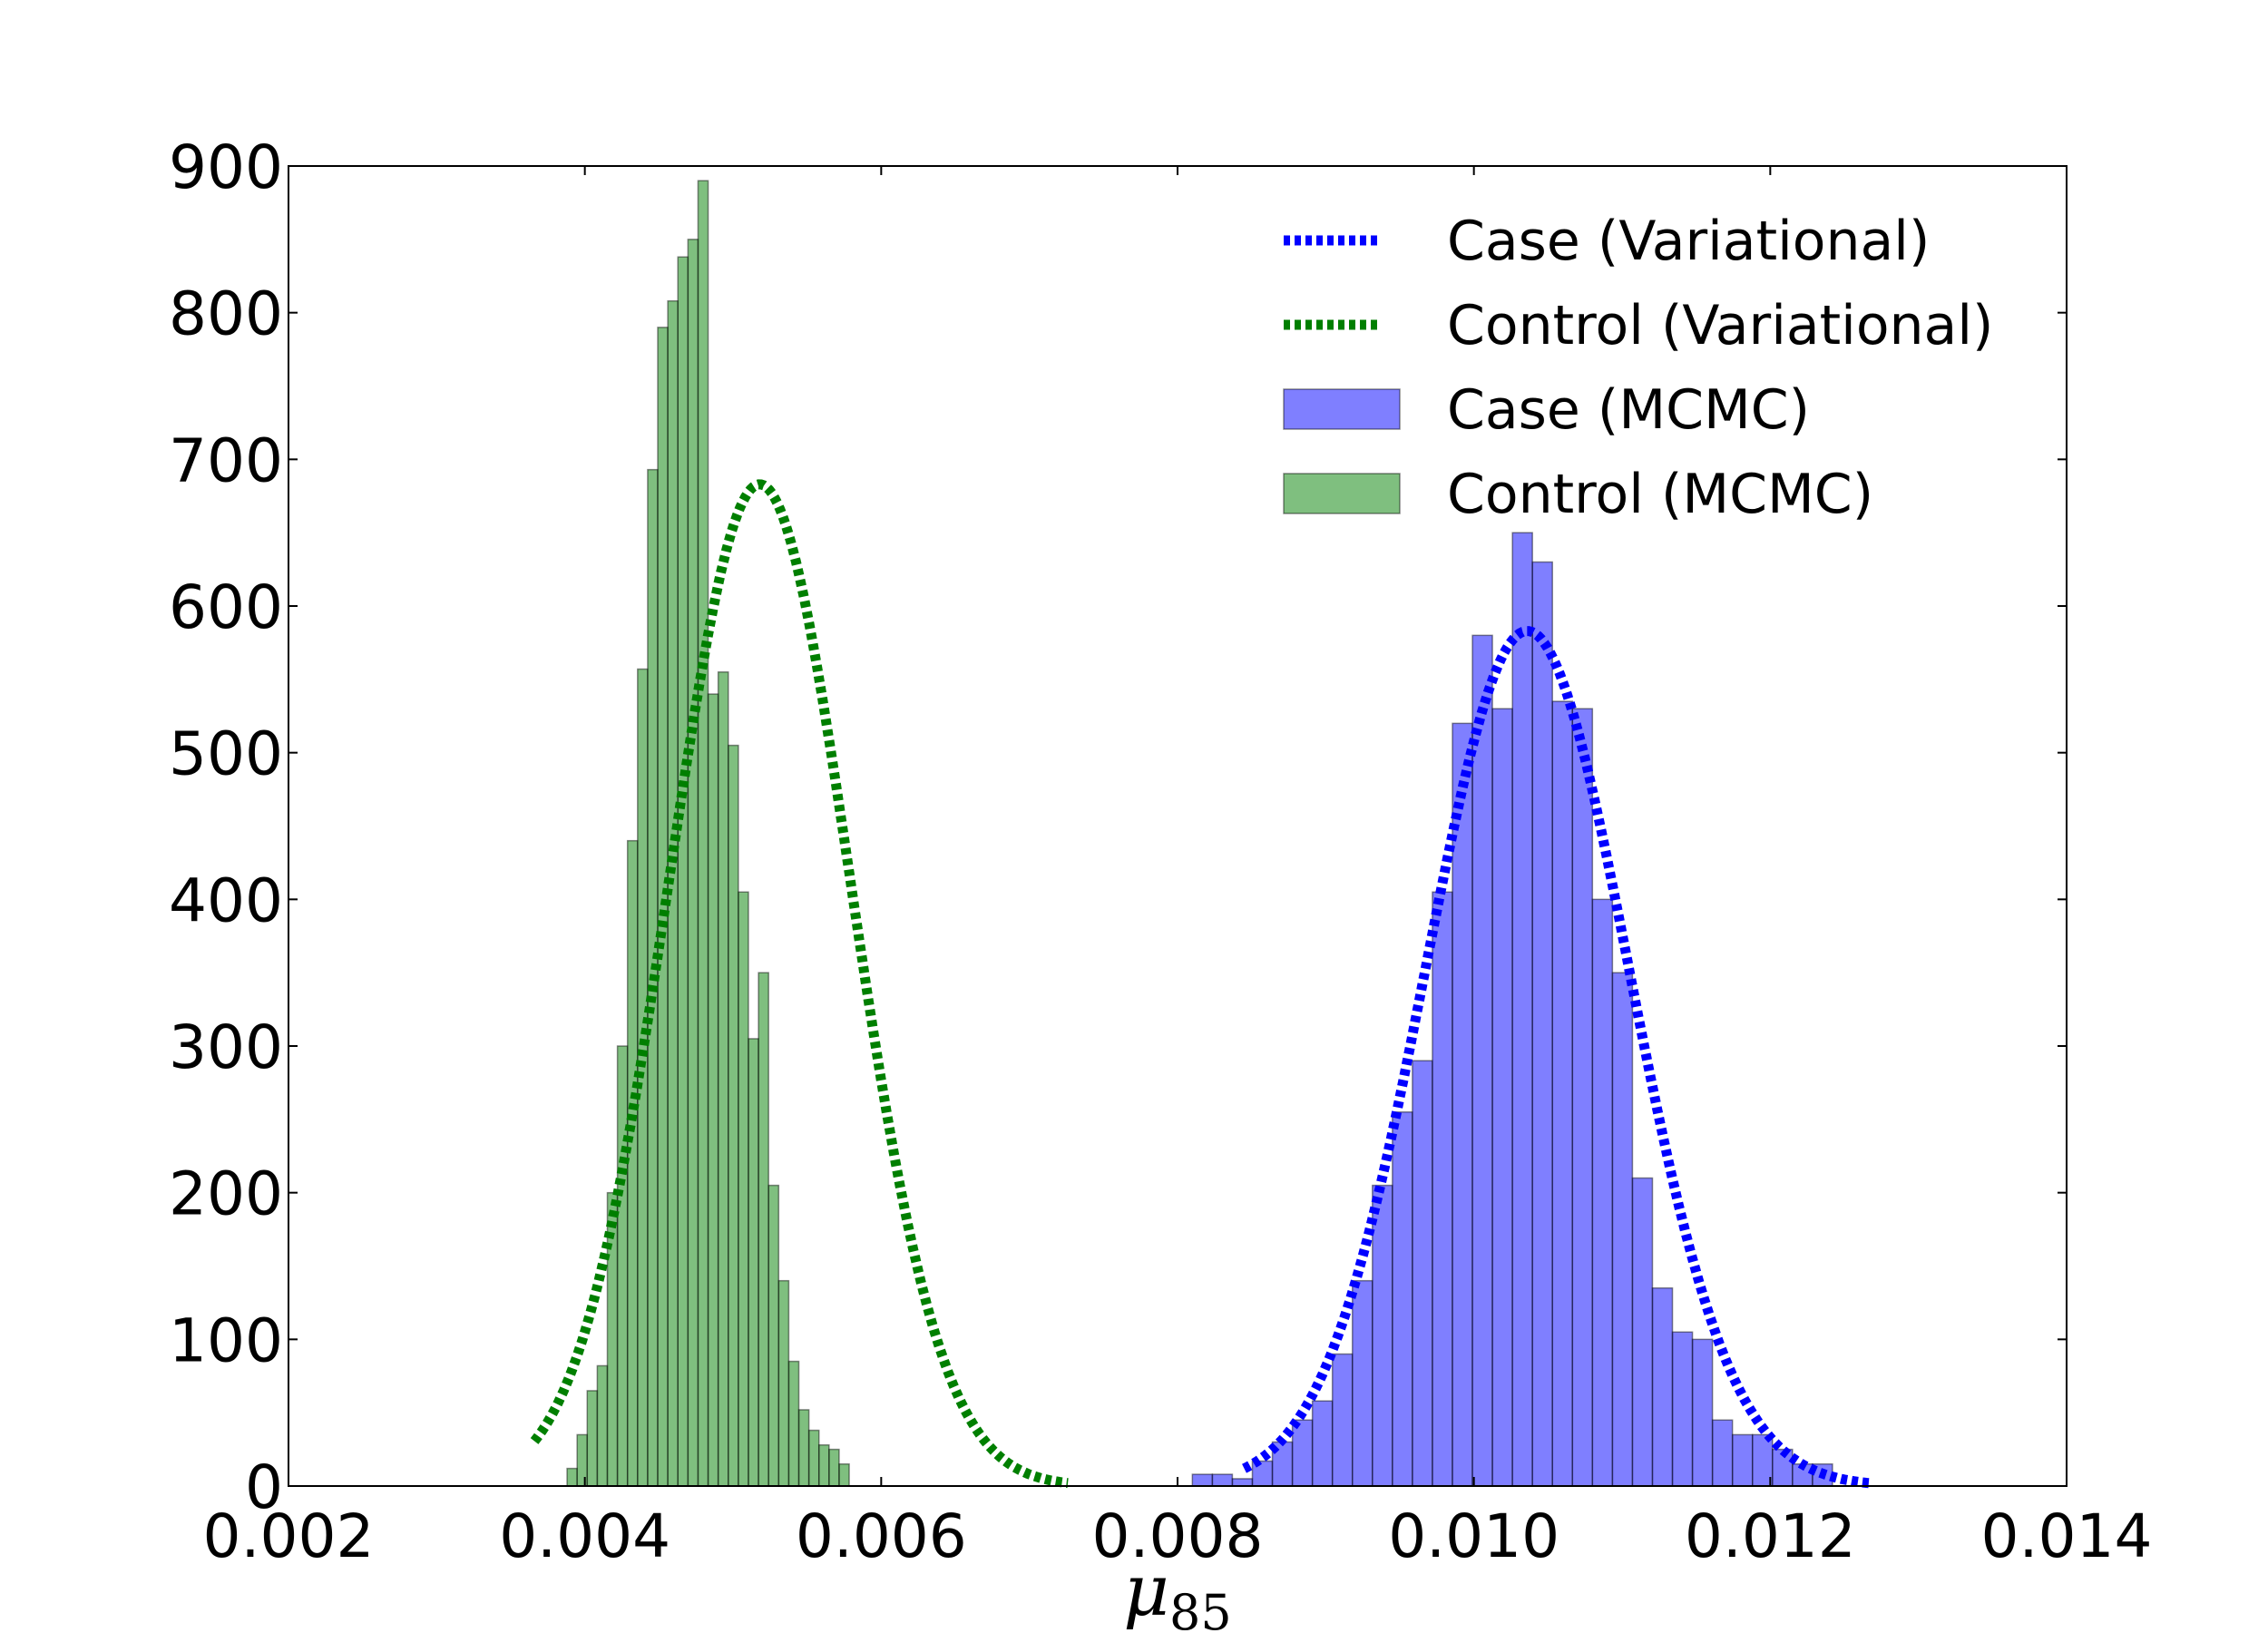  What do you see at coordinates (226, 754) in the screenshot?
I see `y-tick-label: 500` at bounding box center [226, 754].